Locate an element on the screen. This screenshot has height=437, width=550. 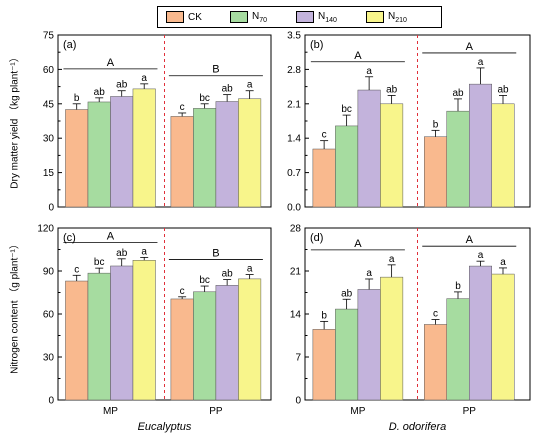
y-tick-label: 90 is located at coordinates (49, 272).